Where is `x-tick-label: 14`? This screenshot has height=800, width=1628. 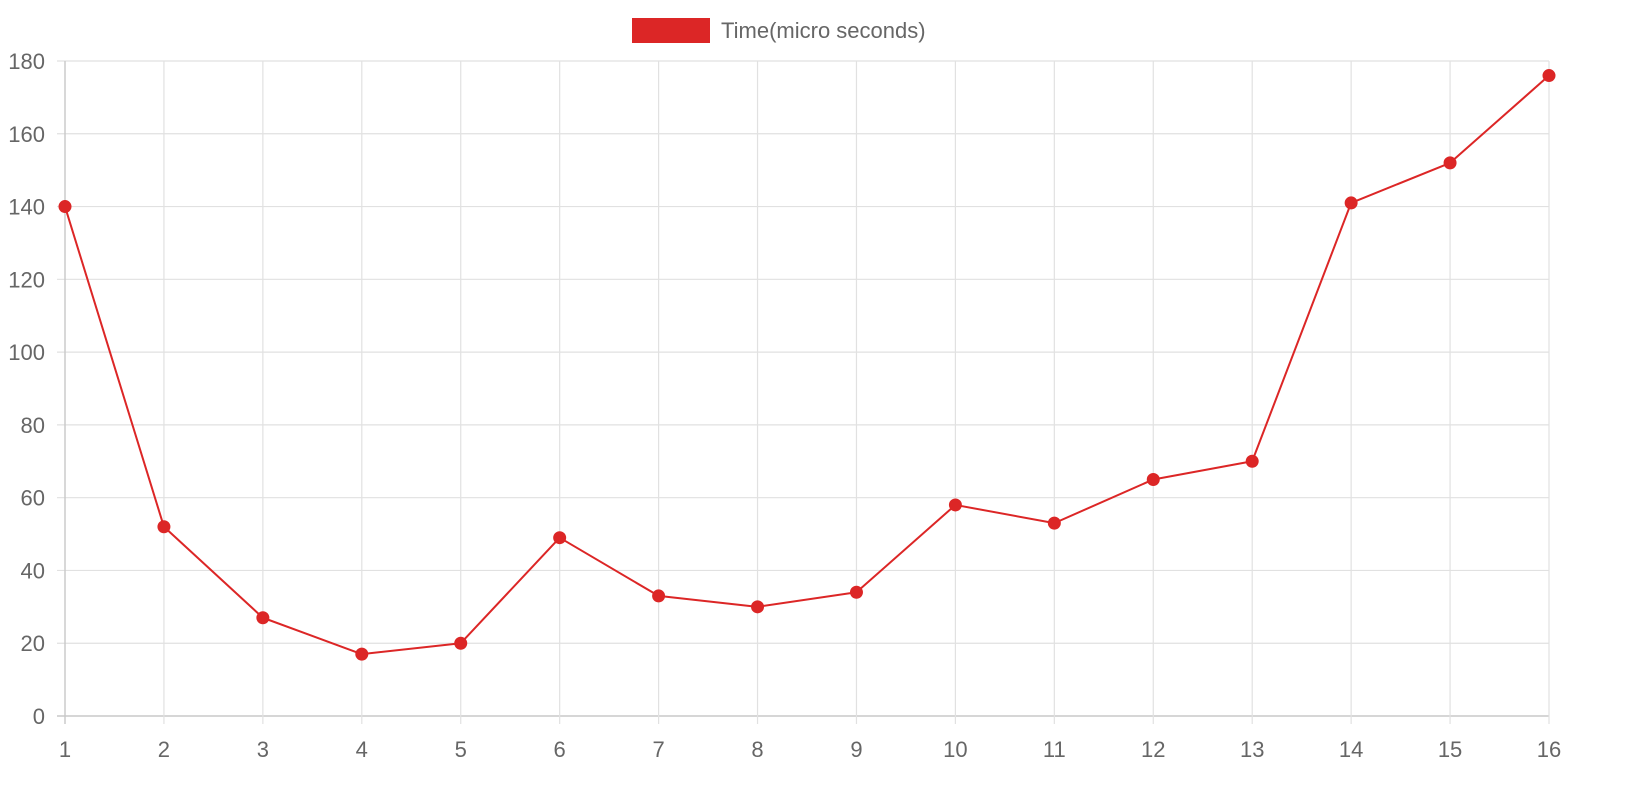 x-tick-label: 14 is located at coordinates (1351, 749).